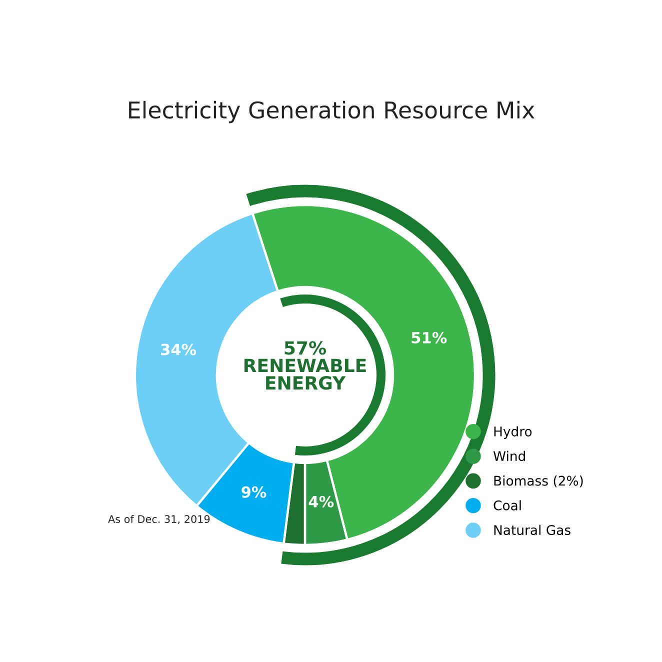 The width and height of the screenshot is (662, 662). I want to click on legend-label: Coal, so click(507, 505).